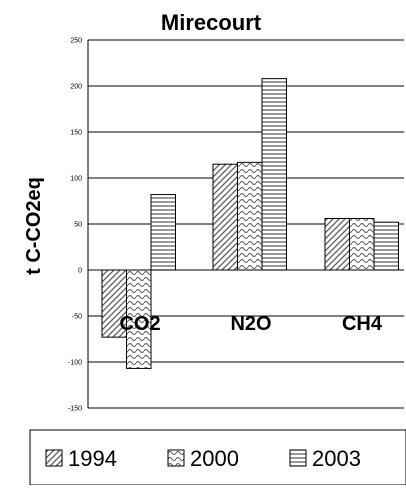  Describe the element at coordinates (78, 225) in the screenshot. I see `y-tick-label: 50` at that location.